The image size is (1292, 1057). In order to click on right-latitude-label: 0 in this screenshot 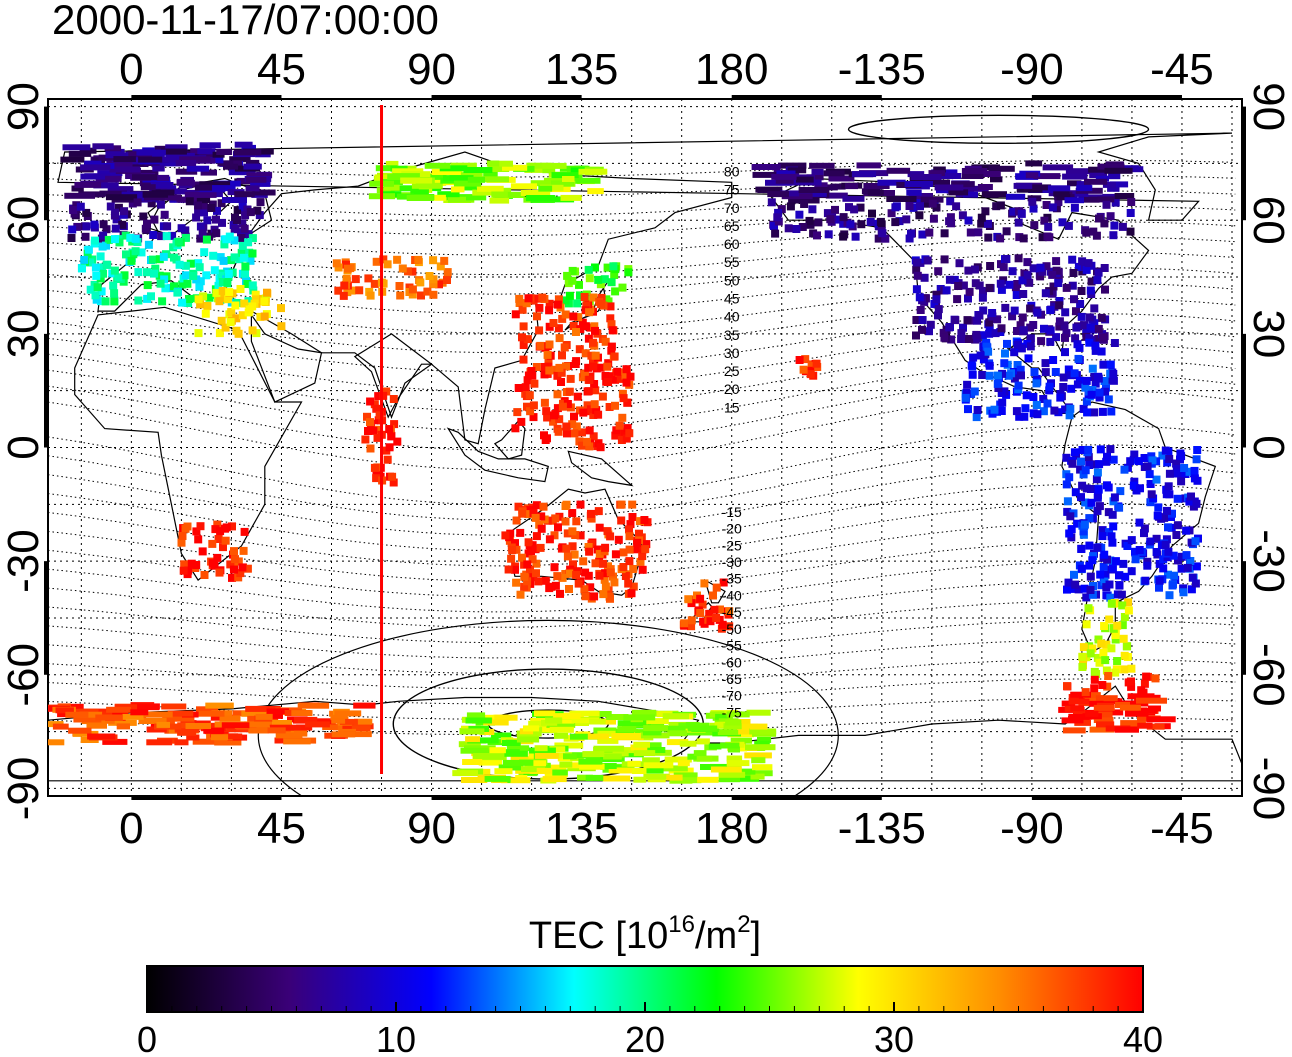, I will do `click(1268, 447)`.